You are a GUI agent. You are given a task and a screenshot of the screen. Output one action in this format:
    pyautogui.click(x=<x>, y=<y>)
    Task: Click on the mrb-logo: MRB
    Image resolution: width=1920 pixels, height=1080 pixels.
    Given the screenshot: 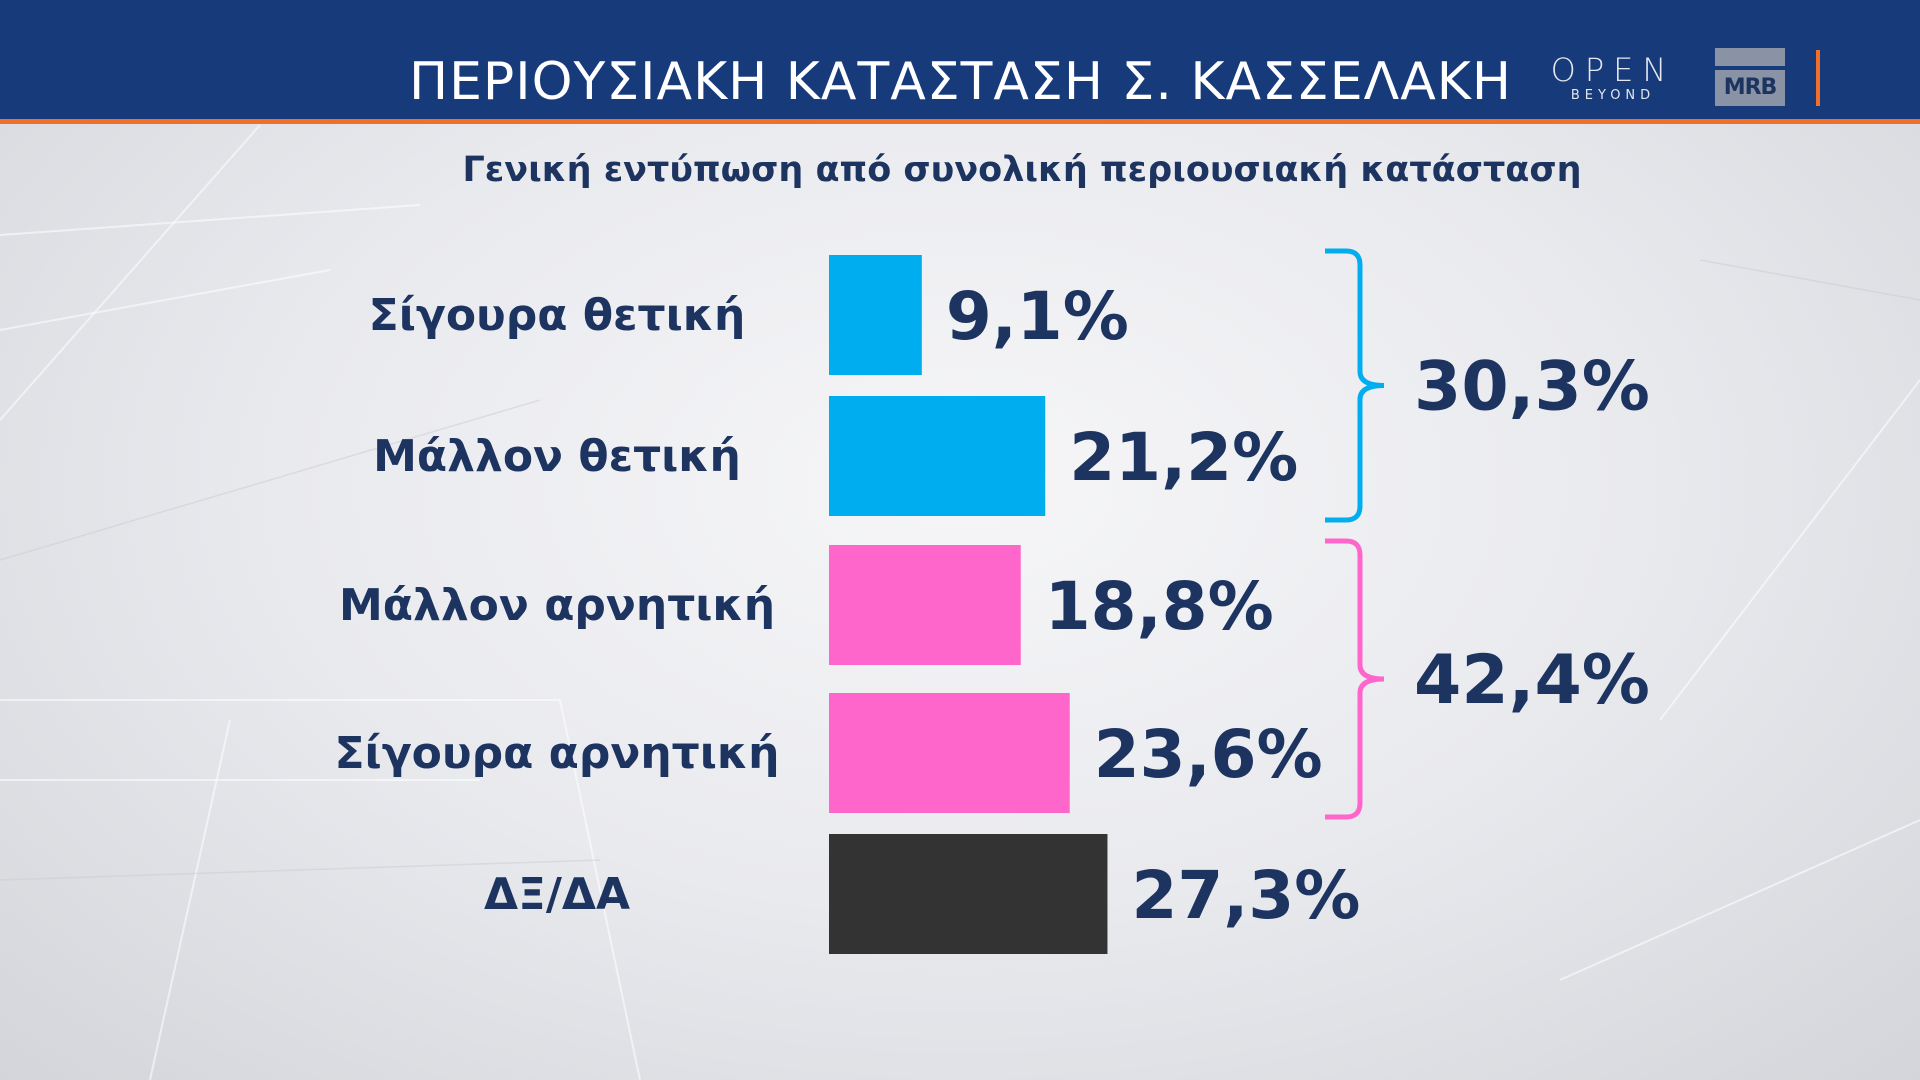 What is the action you would take?
    pyautogui.click(x=1750, y=77)
    